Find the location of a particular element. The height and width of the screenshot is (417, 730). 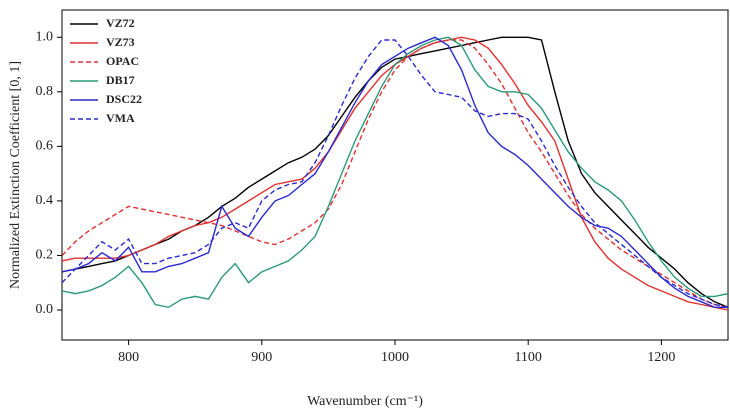

legend-label: DSC22 is located at coordinates (124, 99).